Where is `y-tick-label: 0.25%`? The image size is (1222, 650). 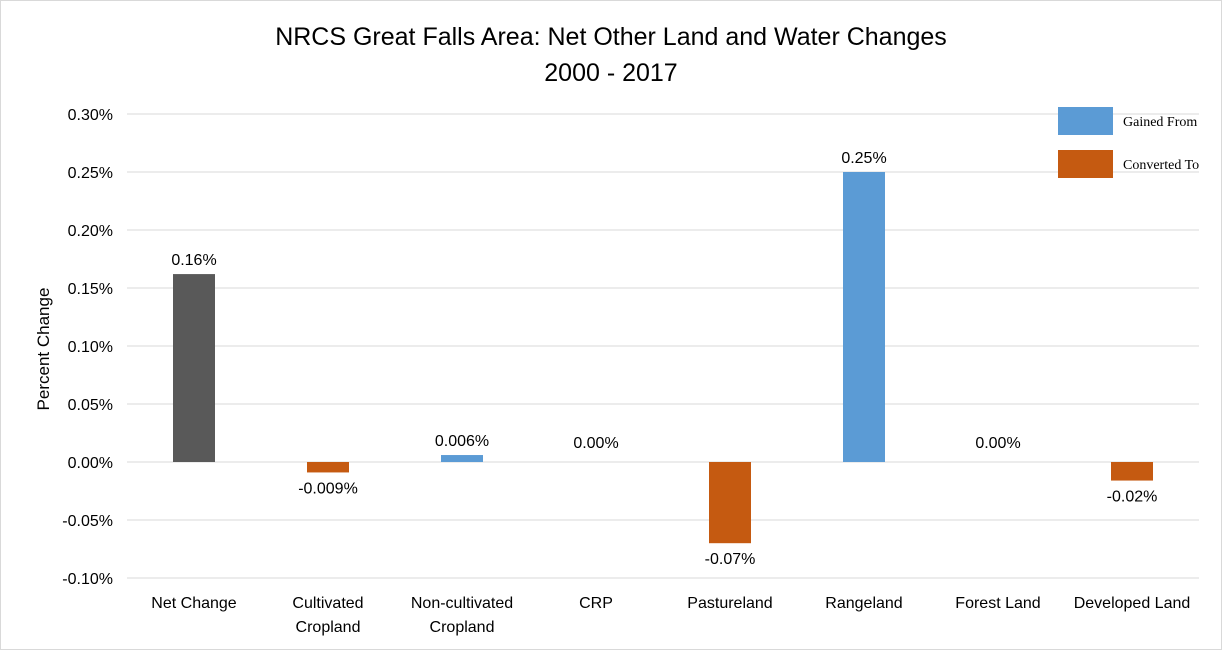
y-tick-label: 0.25% is located at coordinates (90, 173).